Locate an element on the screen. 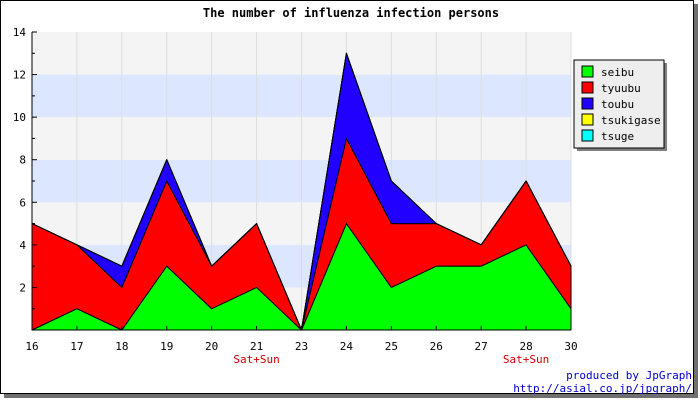  legend-swatch-tyuubu is located at coordinates (587, 87).